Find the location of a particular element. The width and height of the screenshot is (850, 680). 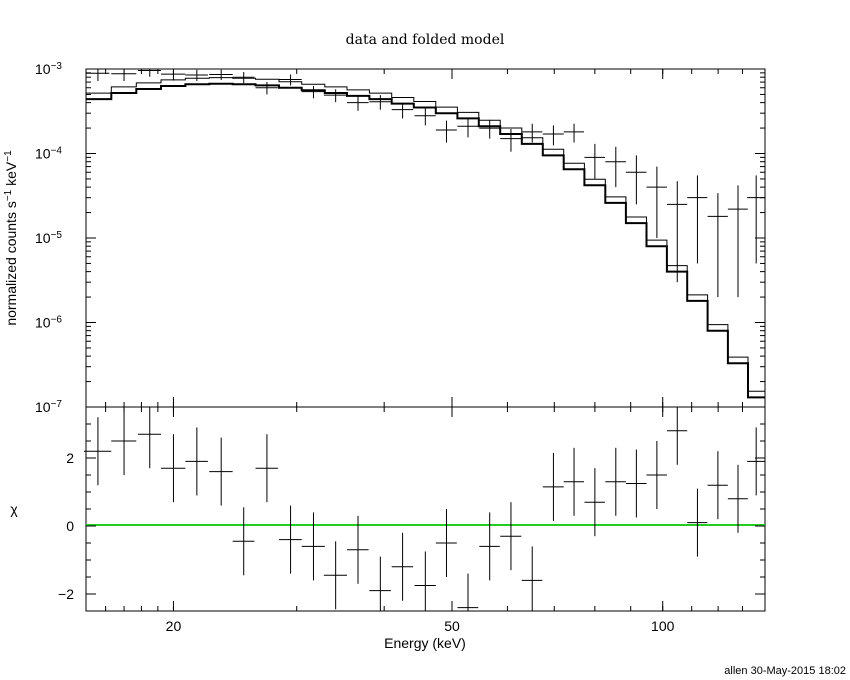

x-tick-label: 20 is located at coordinates (174, 626).